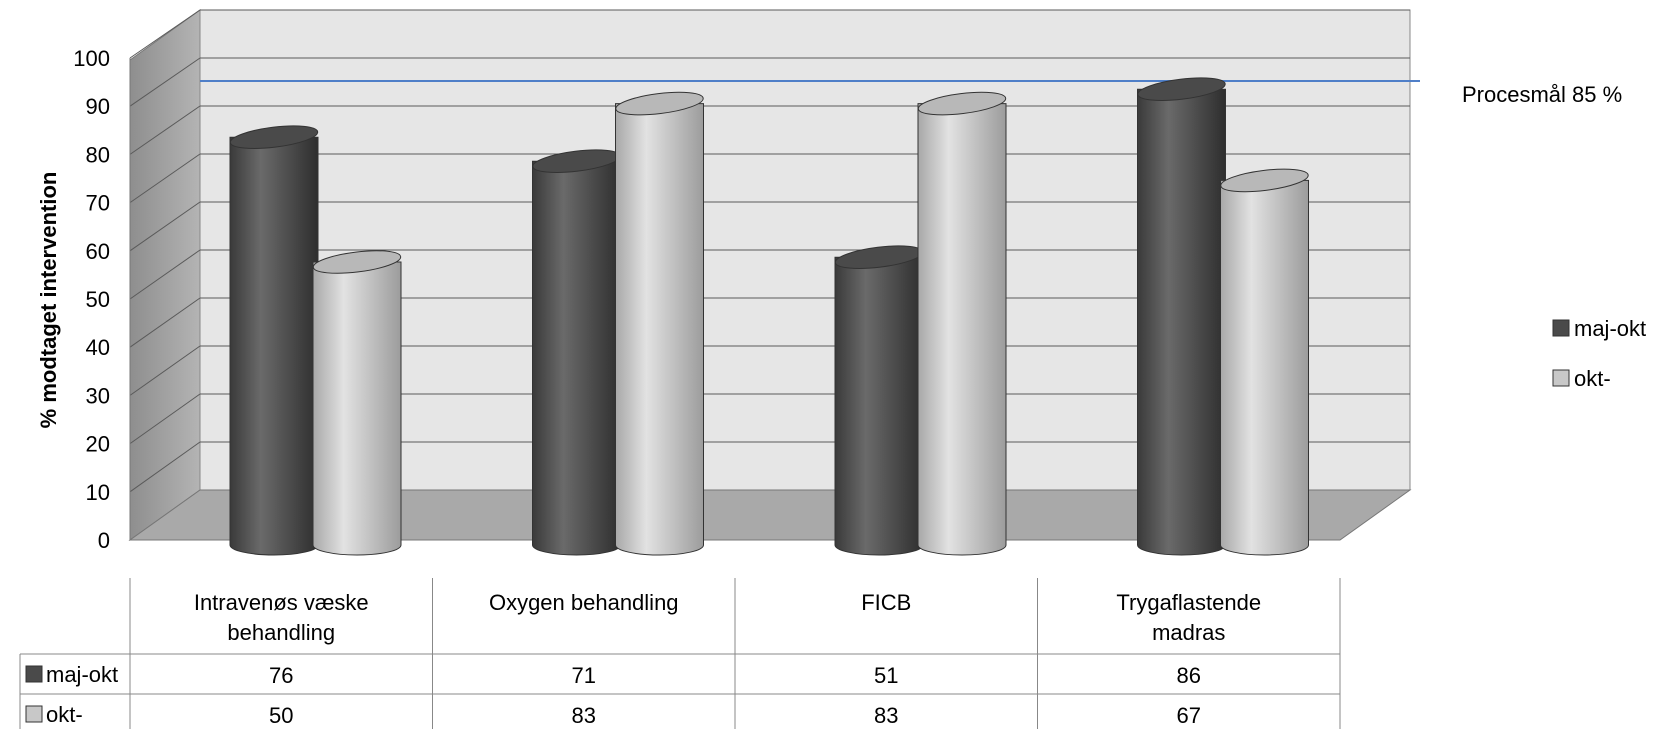  I want to click on category-label: Oxygen behandling, so click(584, 602).